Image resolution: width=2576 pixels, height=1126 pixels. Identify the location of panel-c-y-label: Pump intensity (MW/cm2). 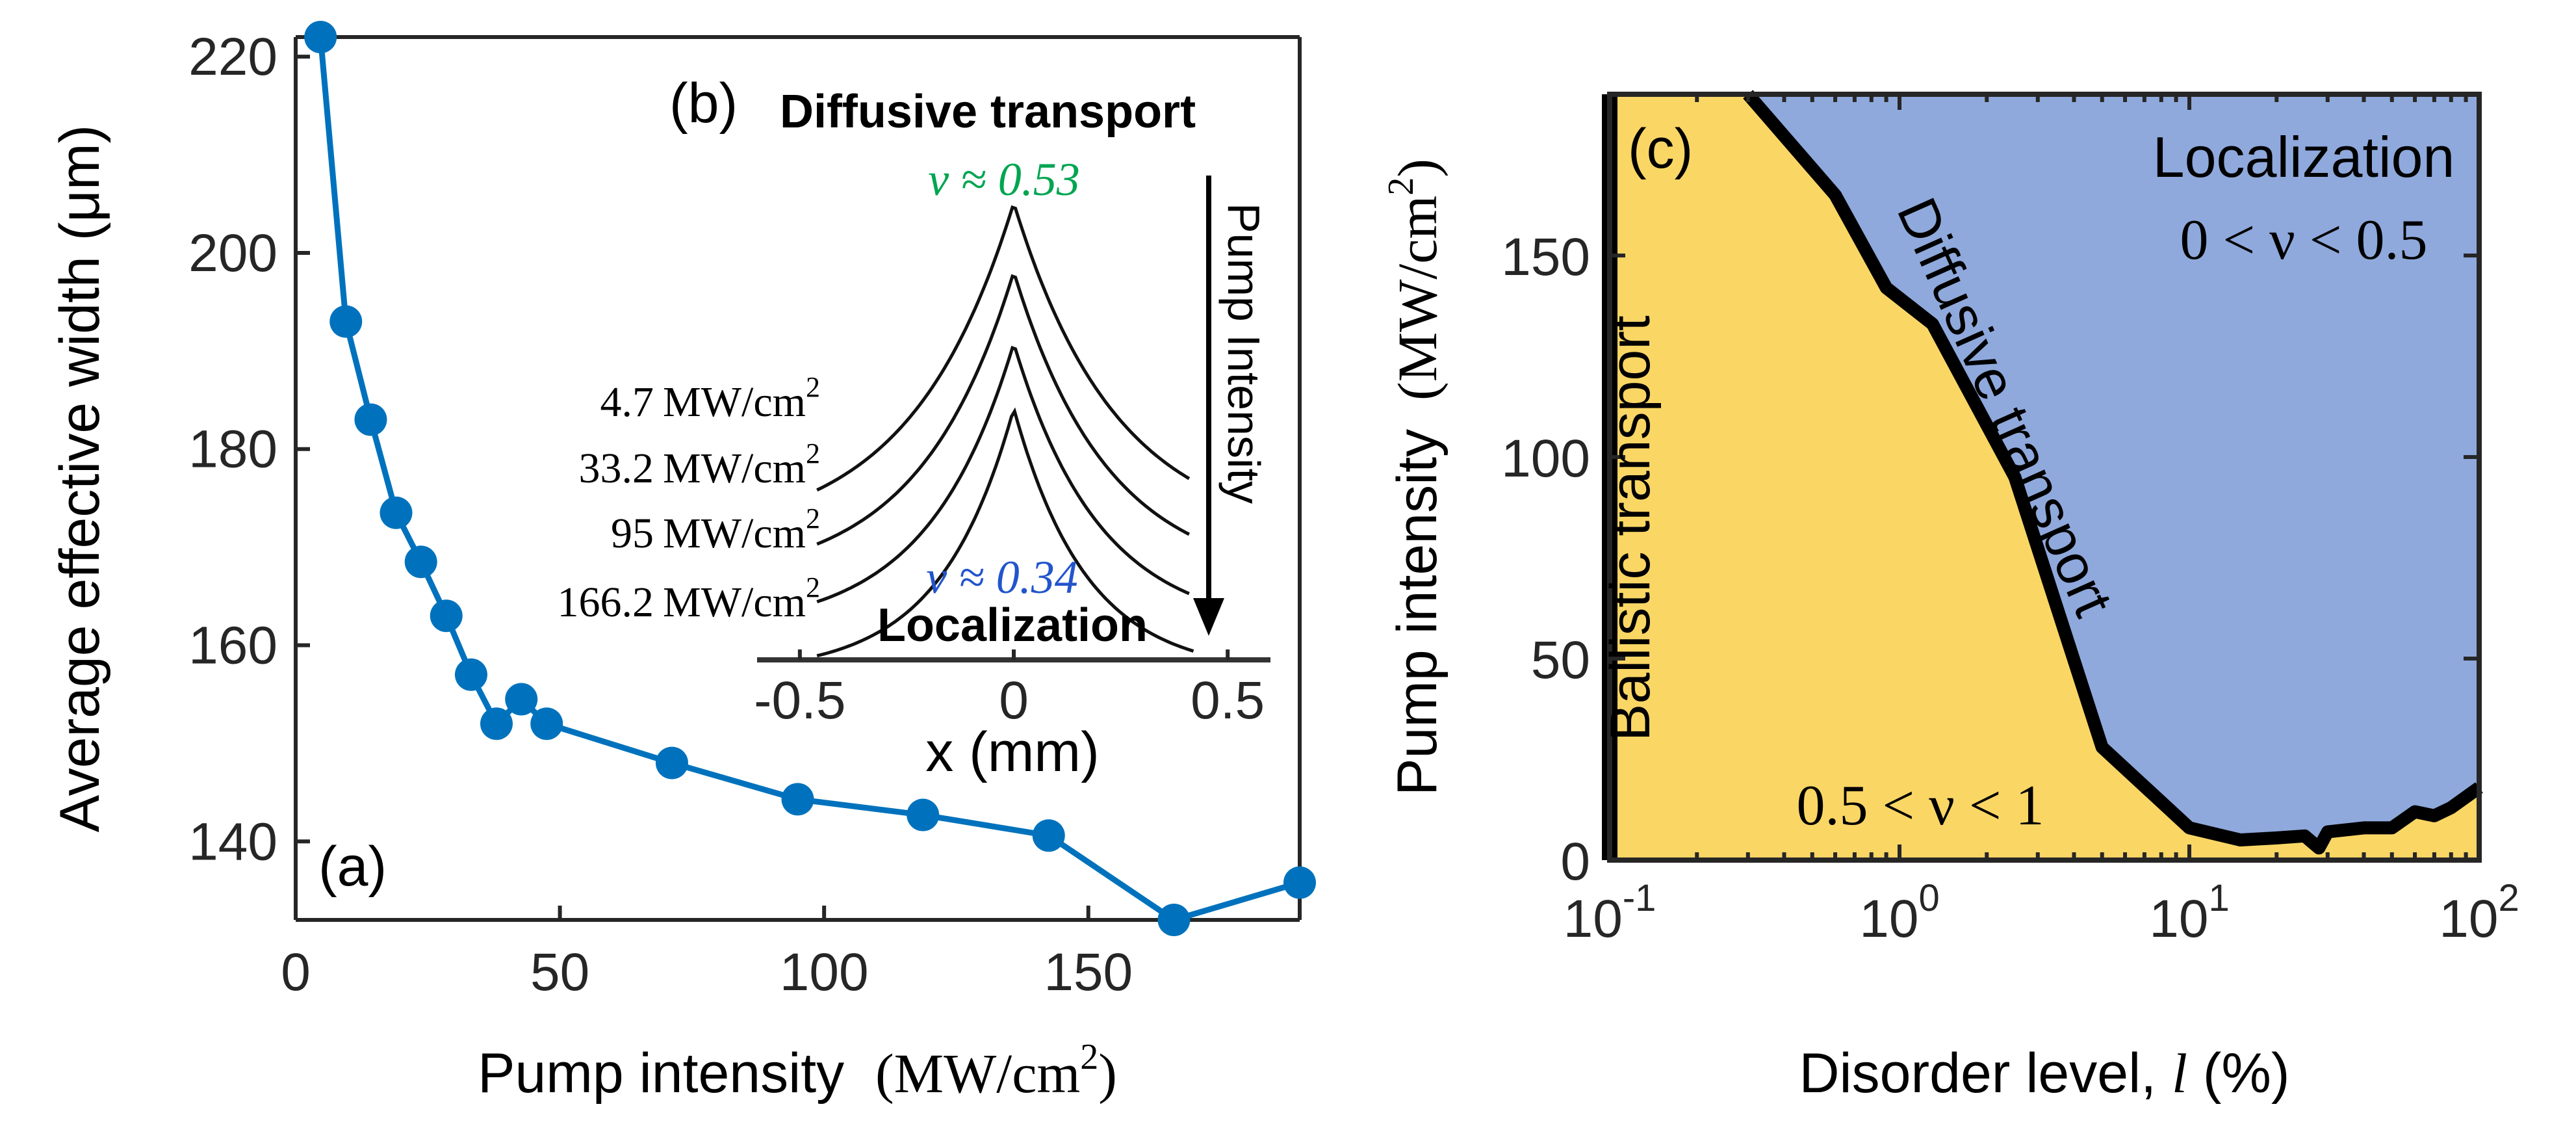
(1415, 477).